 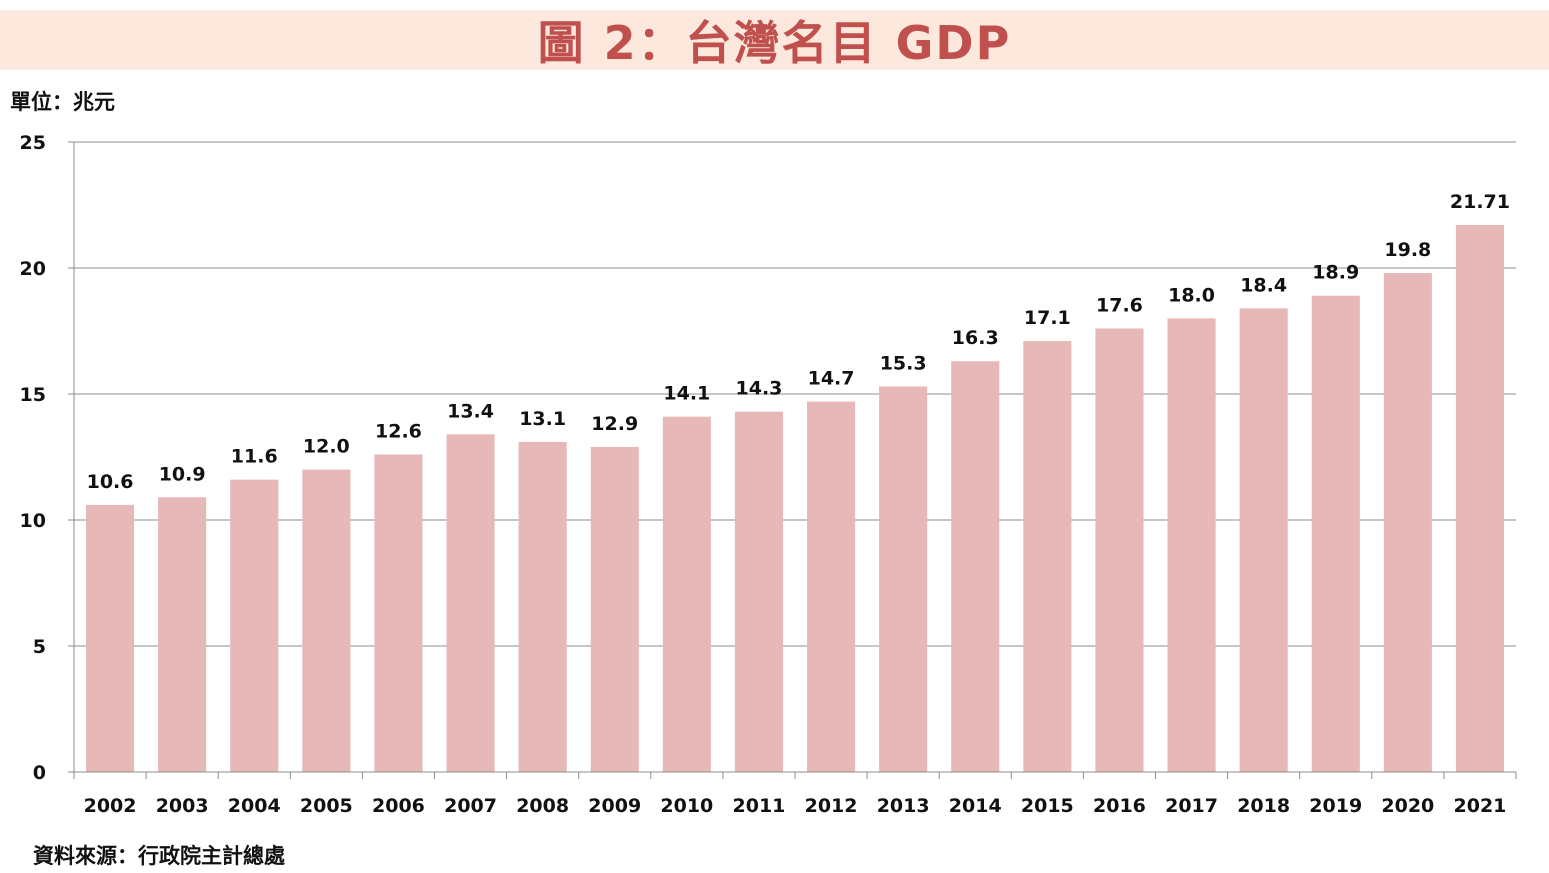 What do you see at coordinates (33, 143) in the screenshot?
I see `y-tick-label-25: 25` at bounding box center [33, 143].